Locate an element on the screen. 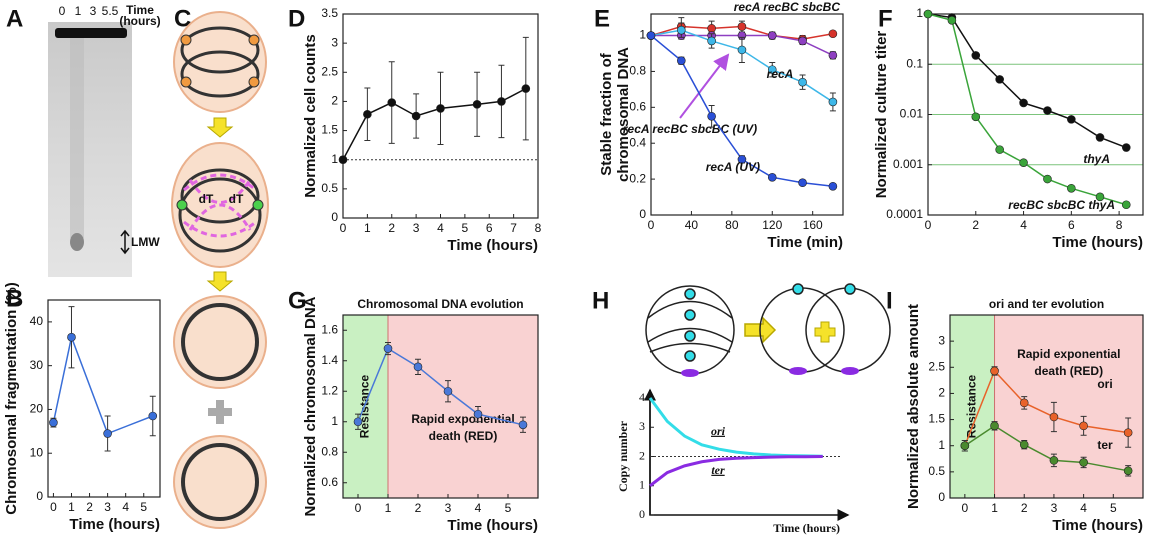  x-tick-label: 8 is located at coordinates (1119, 225).